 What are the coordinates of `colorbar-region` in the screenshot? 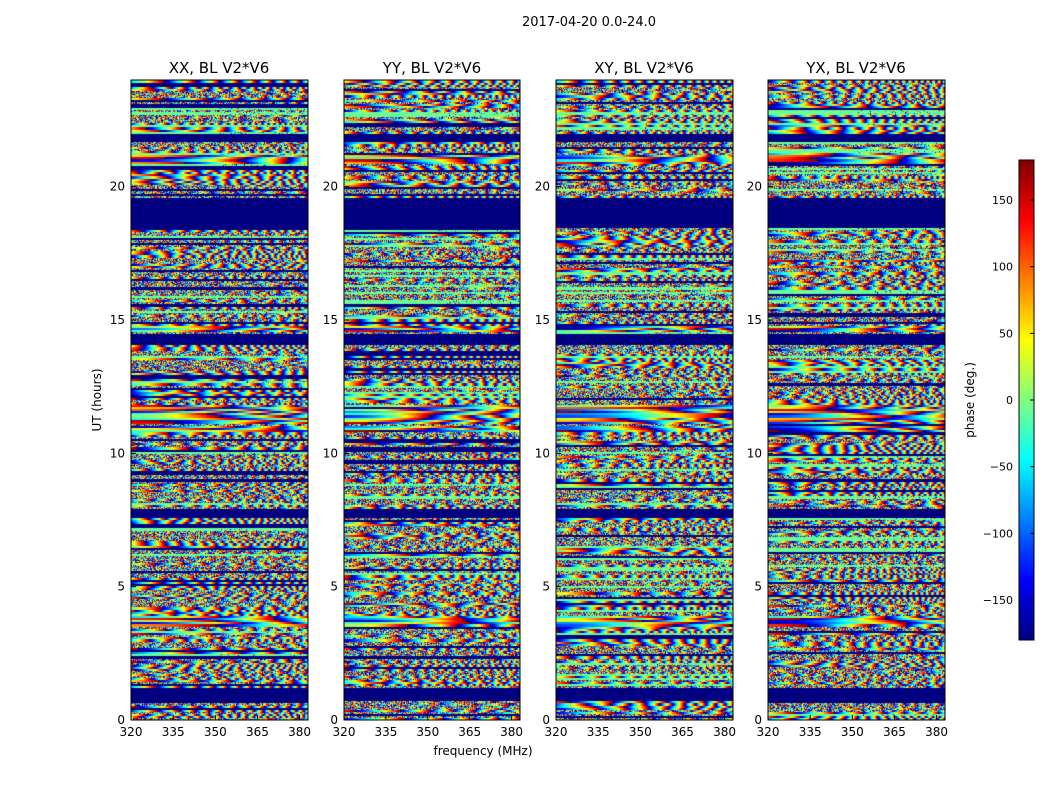 It's located at (1026, 400).